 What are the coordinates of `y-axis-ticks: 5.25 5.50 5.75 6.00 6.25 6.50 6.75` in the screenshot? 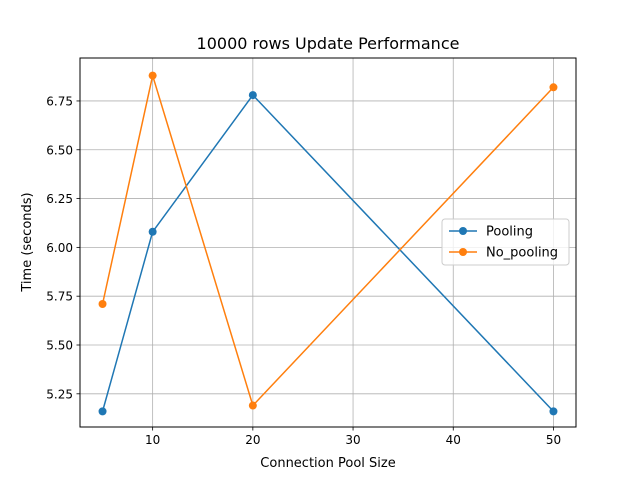 It's located at (63, 247).